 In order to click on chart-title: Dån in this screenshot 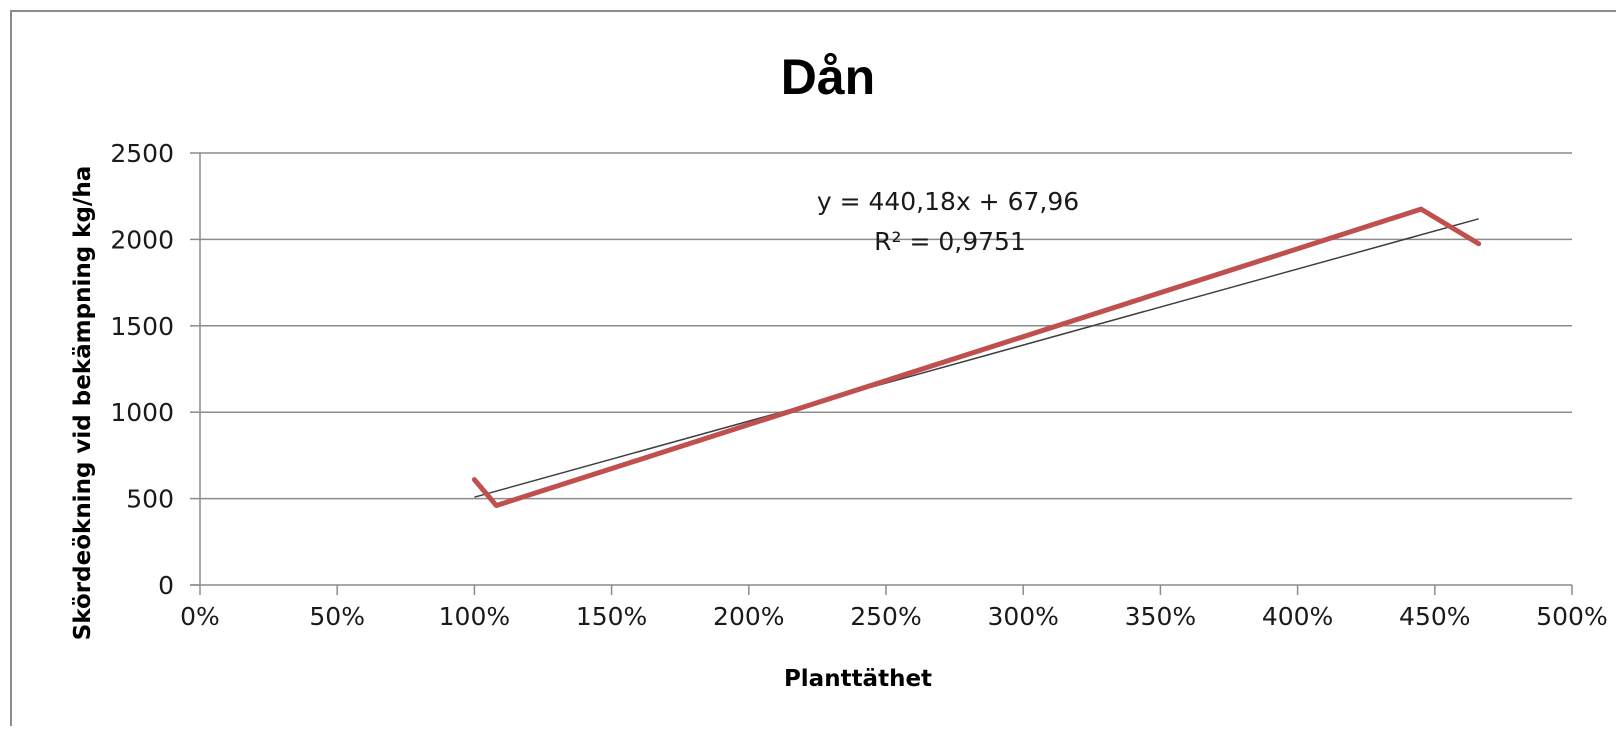, I will do `click(828, 77)`.